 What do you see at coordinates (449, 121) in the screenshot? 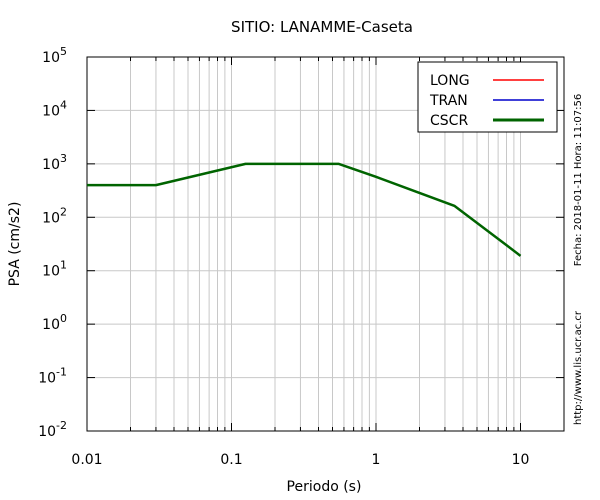
I see `legend-label-cscr: CSCR` at bounding box center [449, 121].